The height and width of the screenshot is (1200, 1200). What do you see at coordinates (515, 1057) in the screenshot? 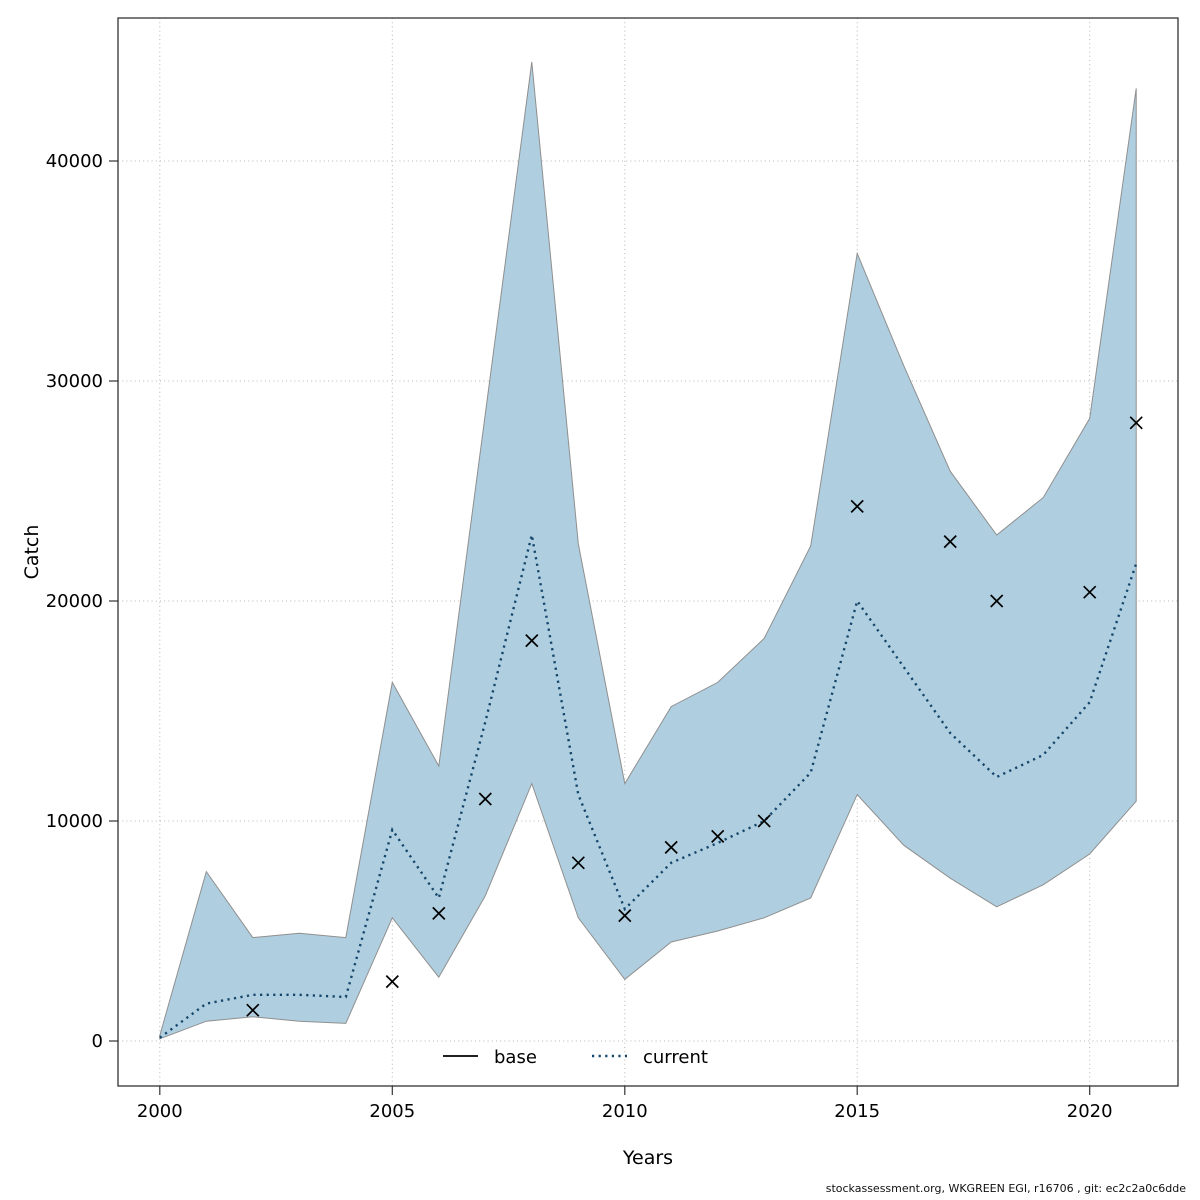
I see `legend-base-label: base` at bounding box center [515, 1057].